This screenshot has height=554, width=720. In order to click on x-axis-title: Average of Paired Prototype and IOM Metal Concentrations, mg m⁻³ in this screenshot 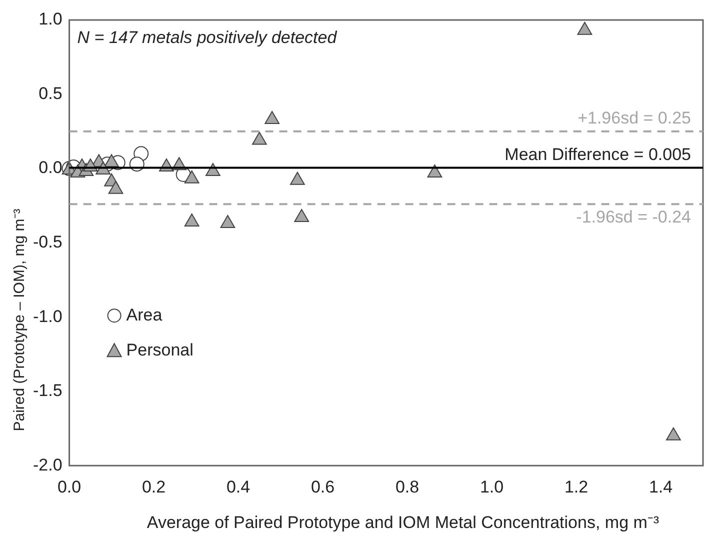, I will do `click(403, 522)`.